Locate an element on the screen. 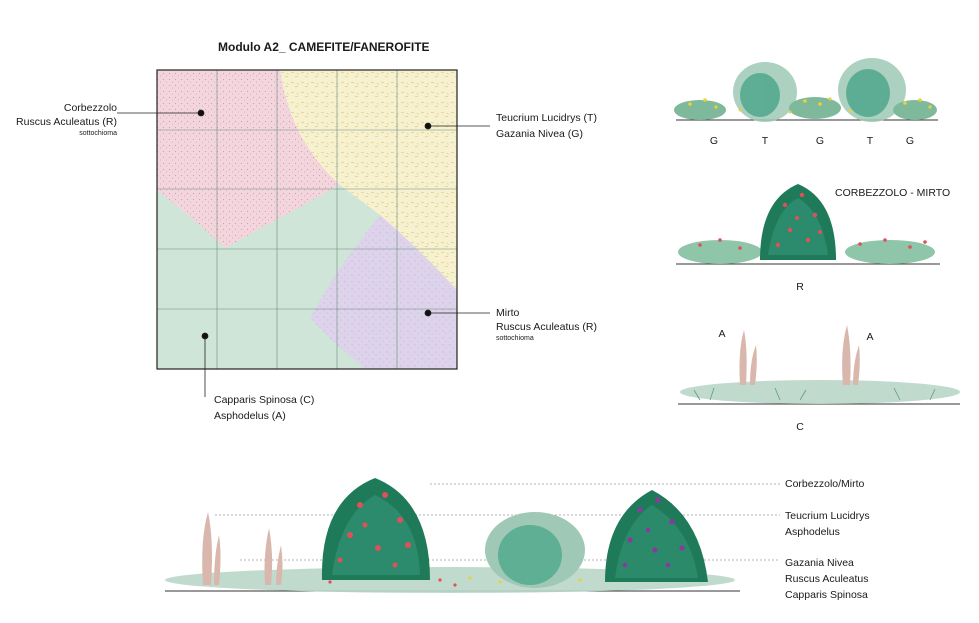 The height and width of the screenshot is (623, 979). label-sottochioma-2: sottochioma is located at coordinates (515, 338).